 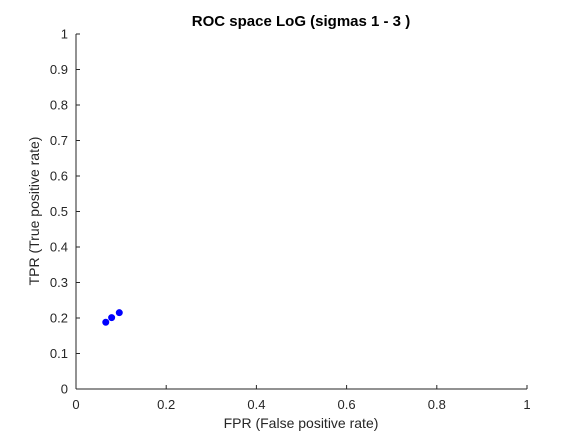 What do you see at coordinates (437, 404) in the screenshot?
I see `x-tick-label: 0.8` at bounding box center [437, 404].